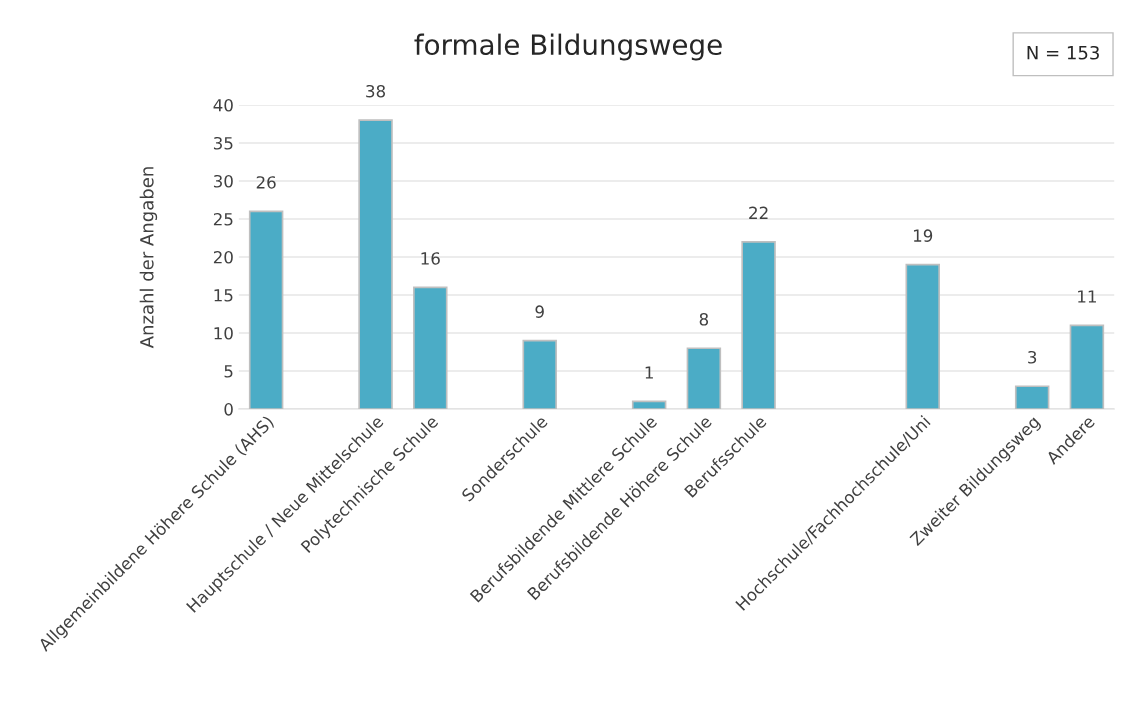 The height and width of the screenshot is (724, 1137). What do you see at coordinates (266, 182) in the screenshot?
I see `data-label: 26` at bounding box center [266, 182].